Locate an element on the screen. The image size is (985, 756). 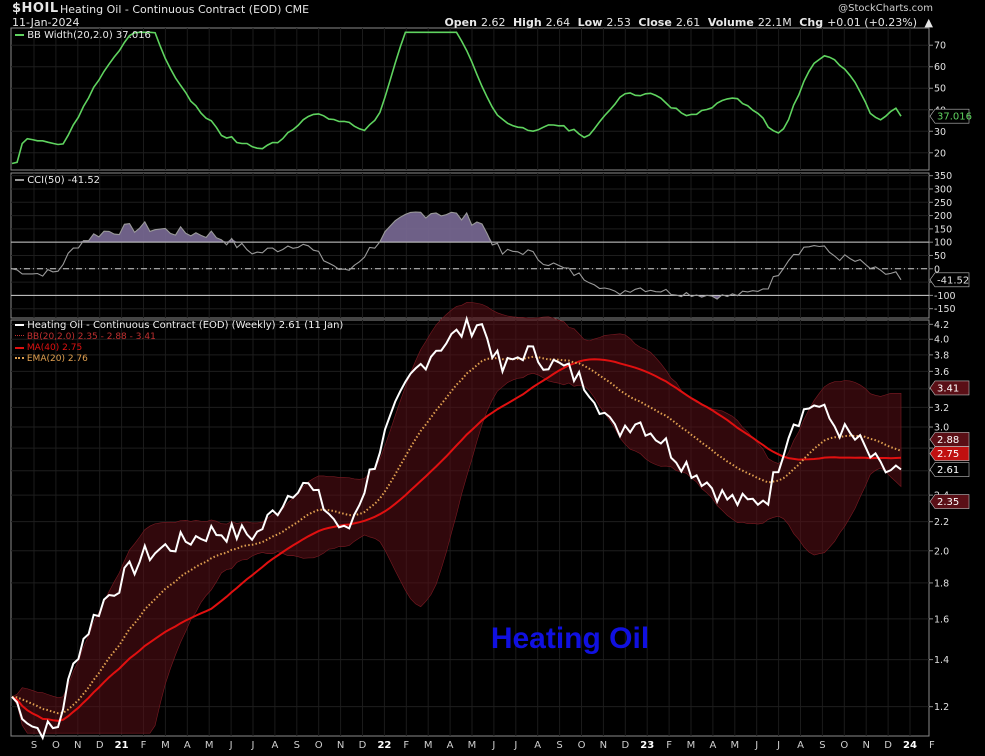
cci-tick-label: 100 is located at coordinates (943, 243).